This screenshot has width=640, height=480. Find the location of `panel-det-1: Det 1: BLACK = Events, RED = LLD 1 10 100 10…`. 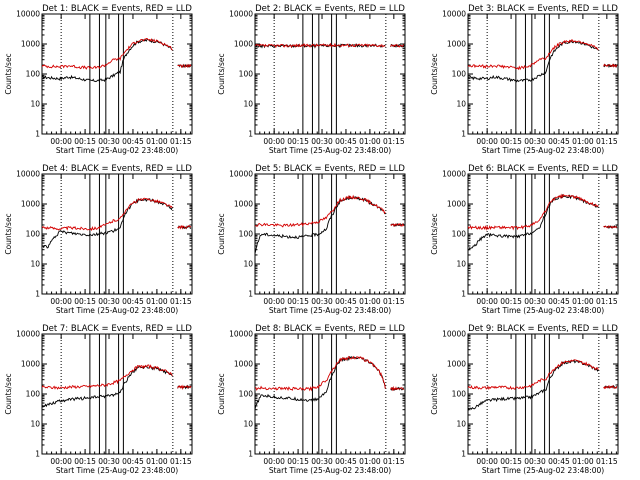

panel-det-1: Det 1: BLACK = Events, RED = LLD 1 10 100 10… is located at coordinates (98, 79).